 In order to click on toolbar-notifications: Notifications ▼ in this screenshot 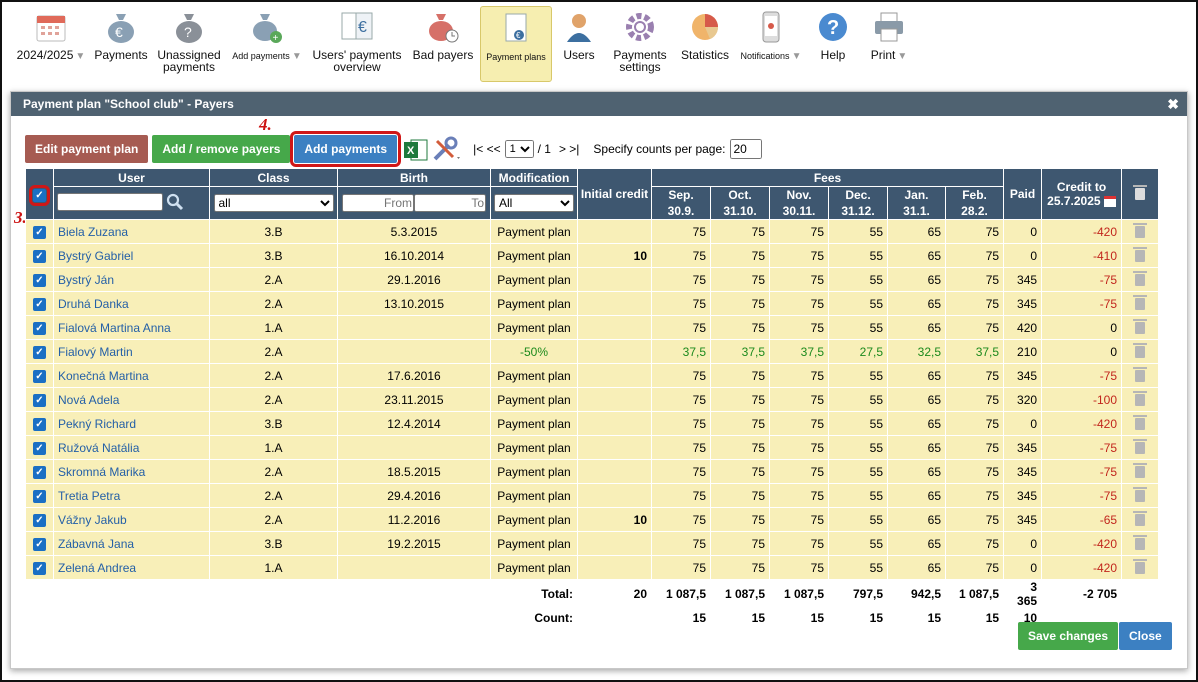, I will do `click(771, 34)`.